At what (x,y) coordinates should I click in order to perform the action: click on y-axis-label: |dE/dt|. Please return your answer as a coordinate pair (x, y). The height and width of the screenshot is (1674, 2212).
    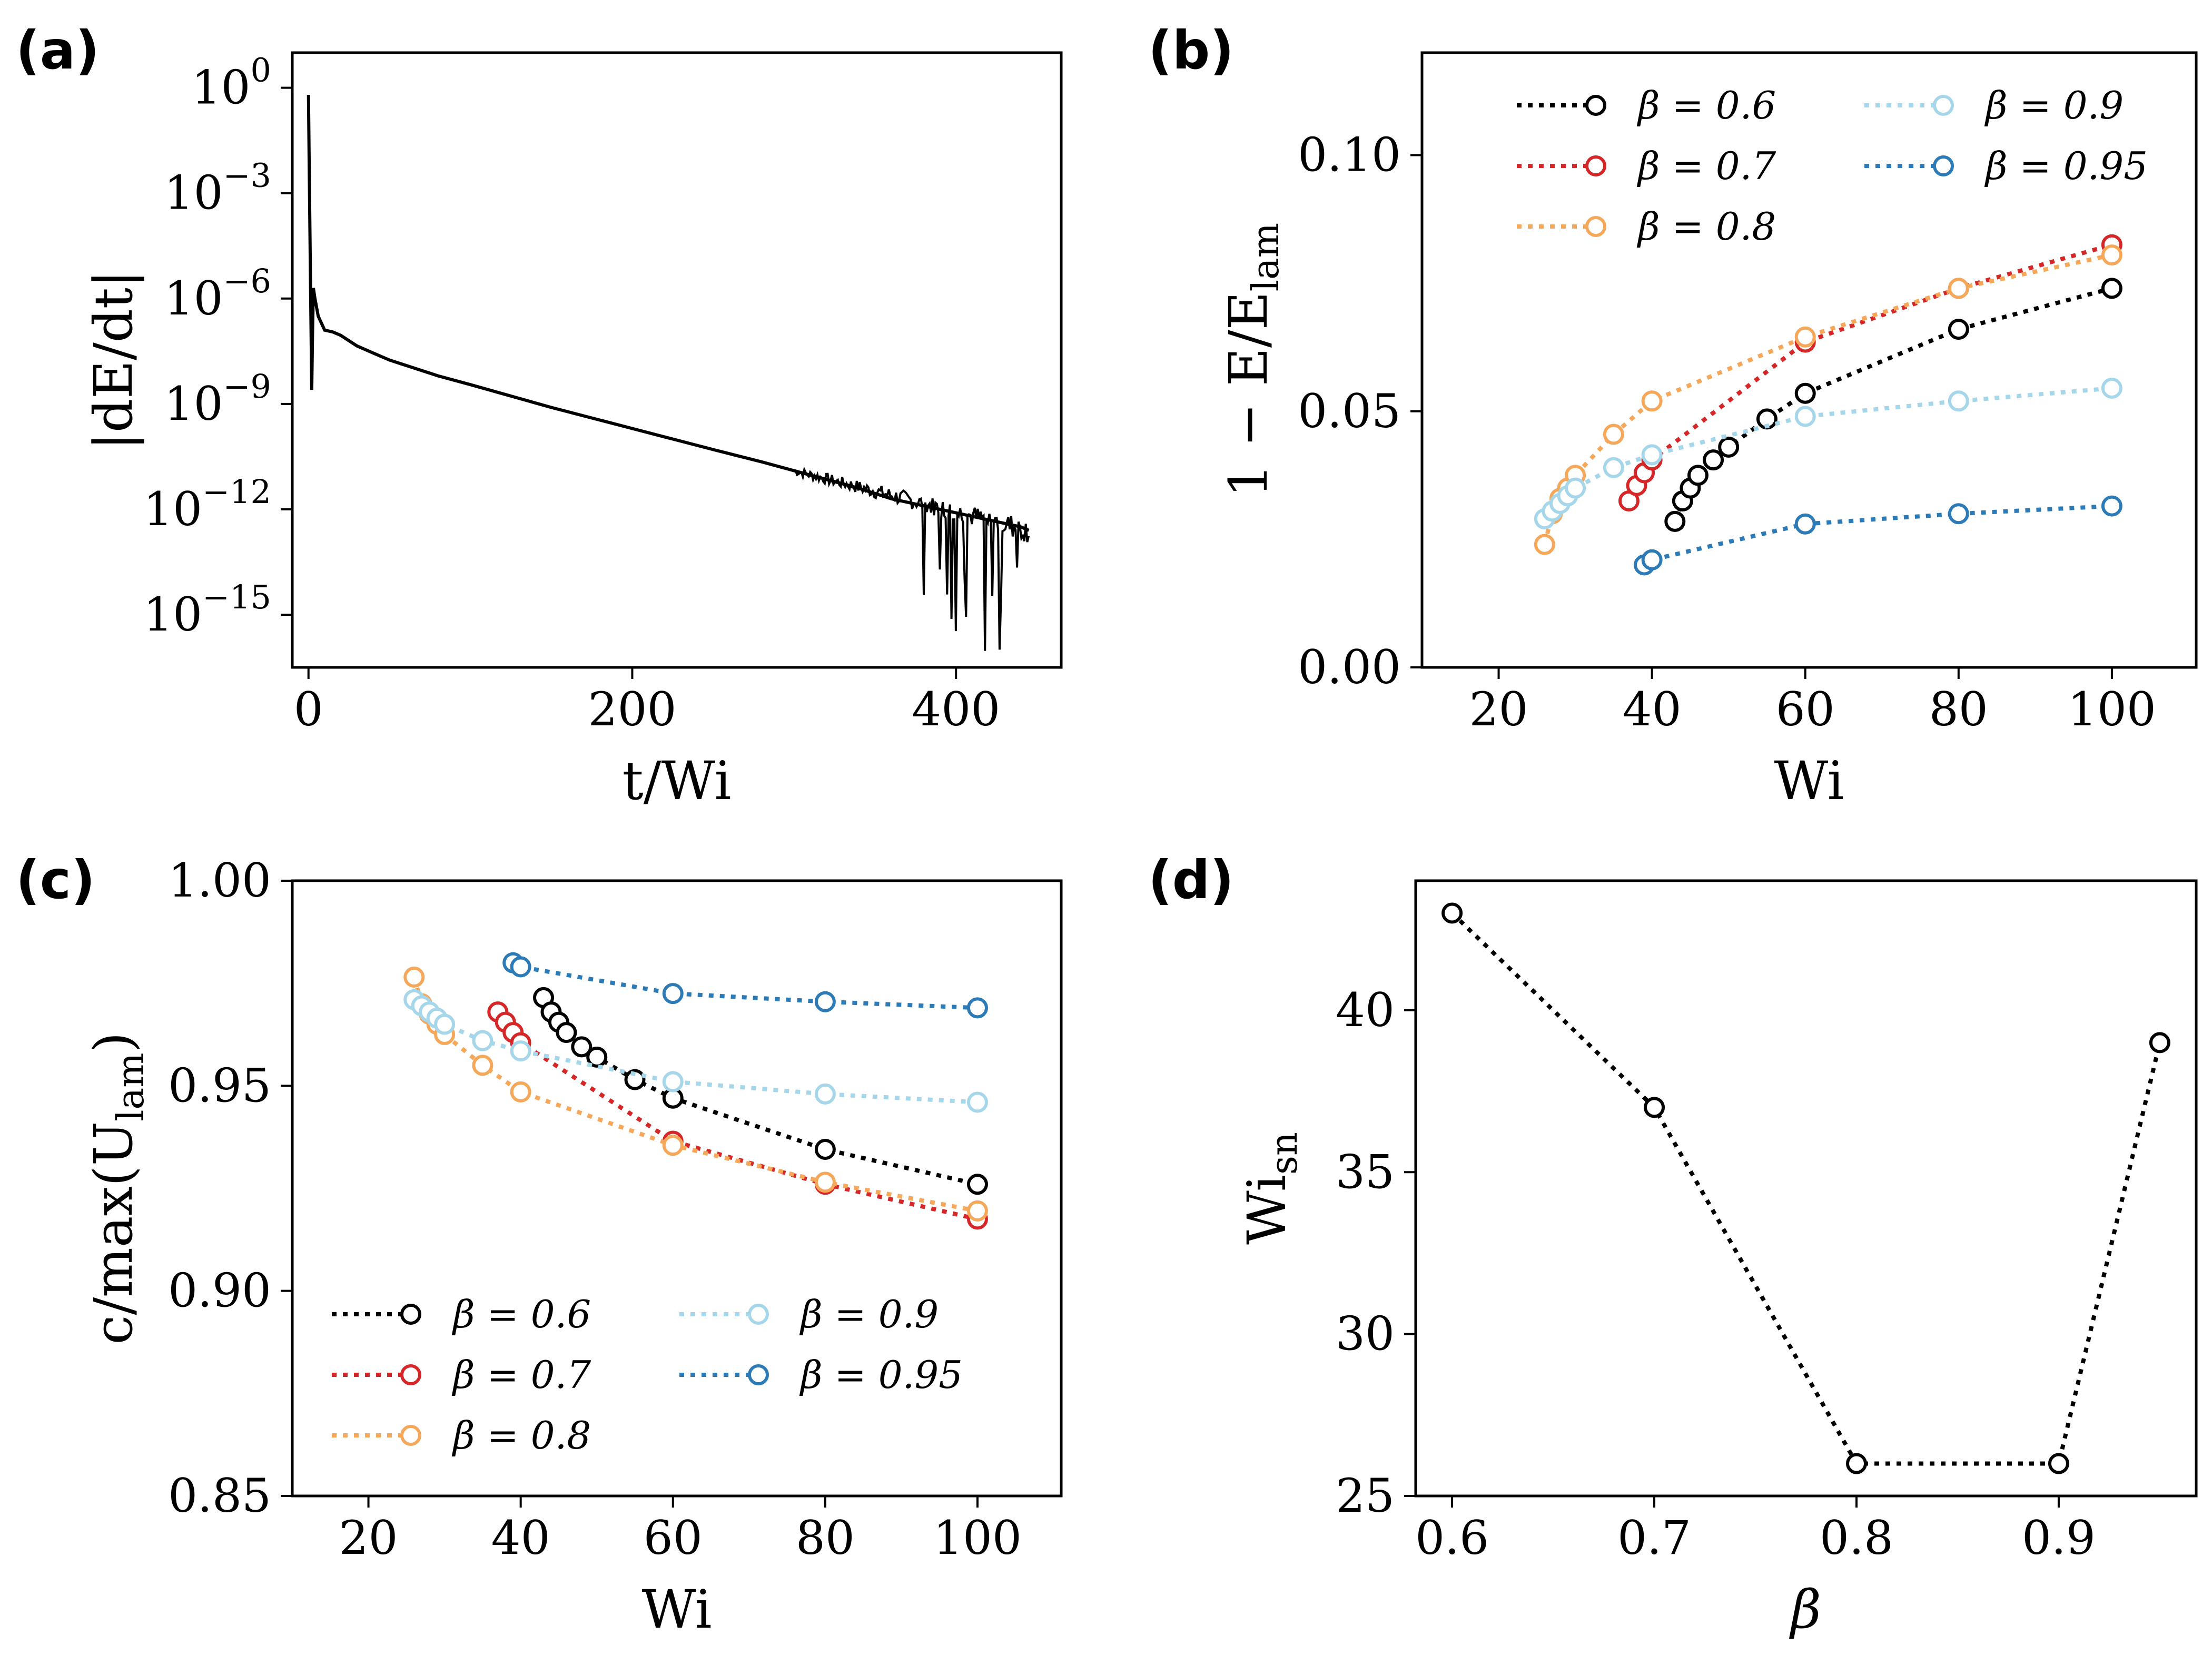
    Looking at the image, I should click on (113, 360).